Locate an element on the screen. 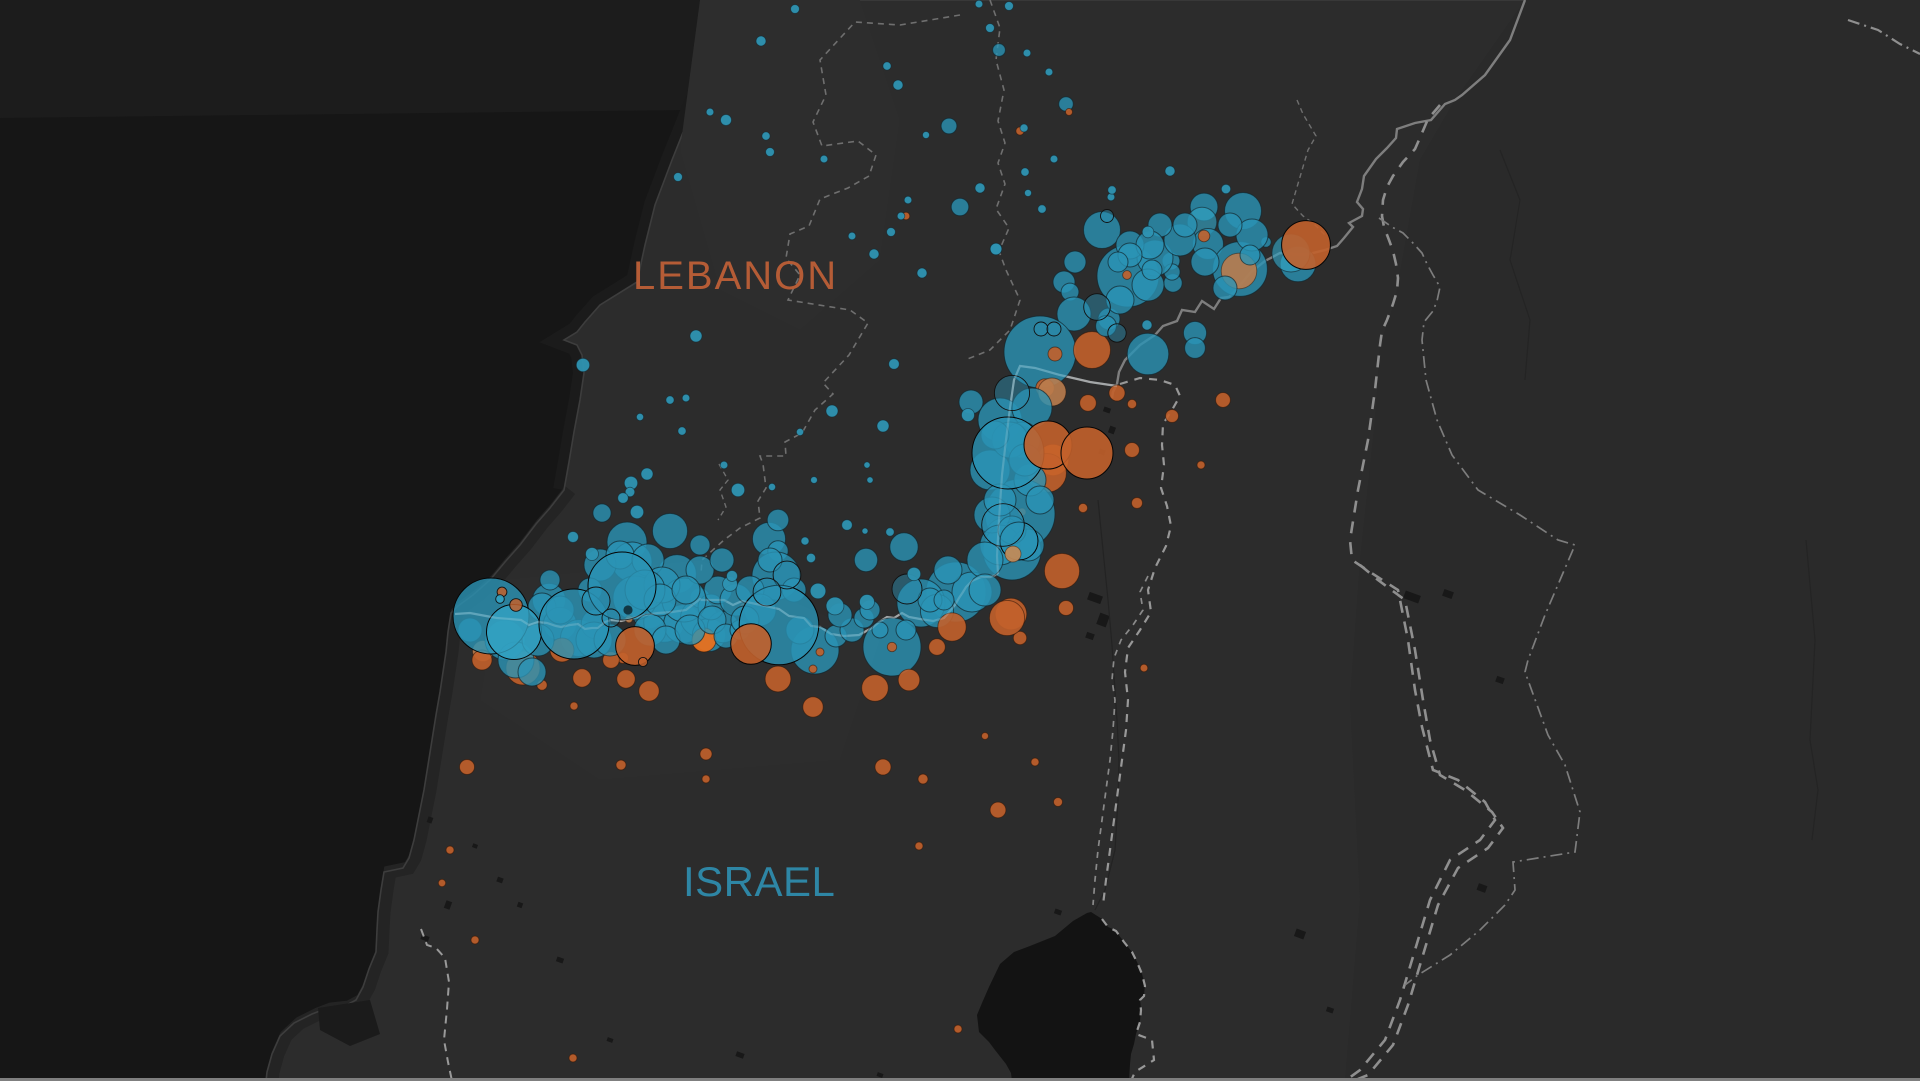  svg-text: LEBANON is located at coordinates (735, 276).